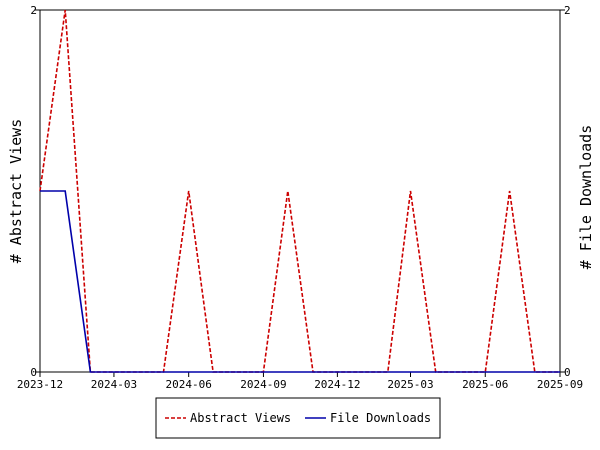 Image resolution: width=600 pixels, height=450 pixels. Describe the element at coordinates (567, 10) in the screenshot. I see `y-tick-label-right: 2` at that location.